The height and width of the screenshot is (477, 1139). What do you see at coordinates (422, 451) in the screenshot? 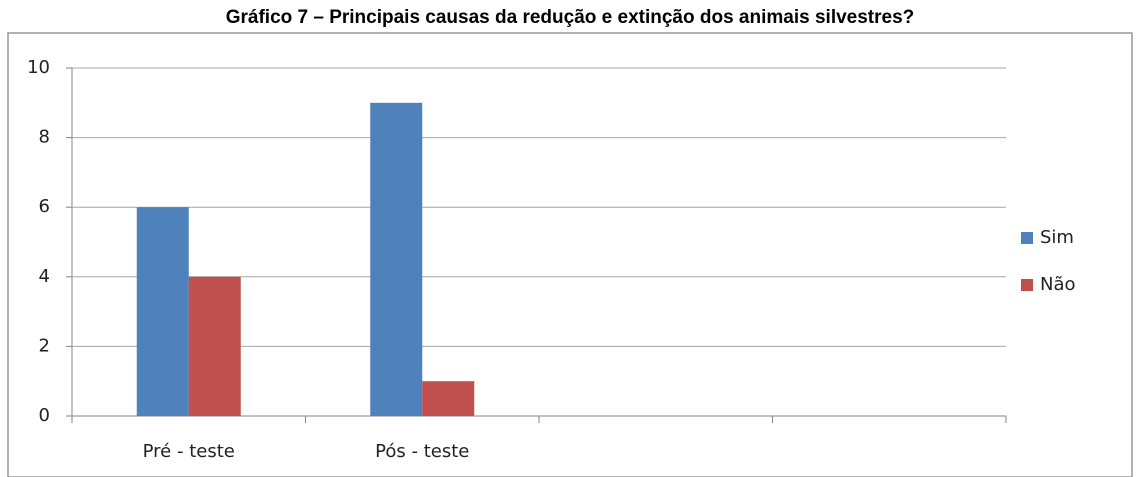
I see `x-tick-label: Pós - teste` at bounding box center [422, 451].